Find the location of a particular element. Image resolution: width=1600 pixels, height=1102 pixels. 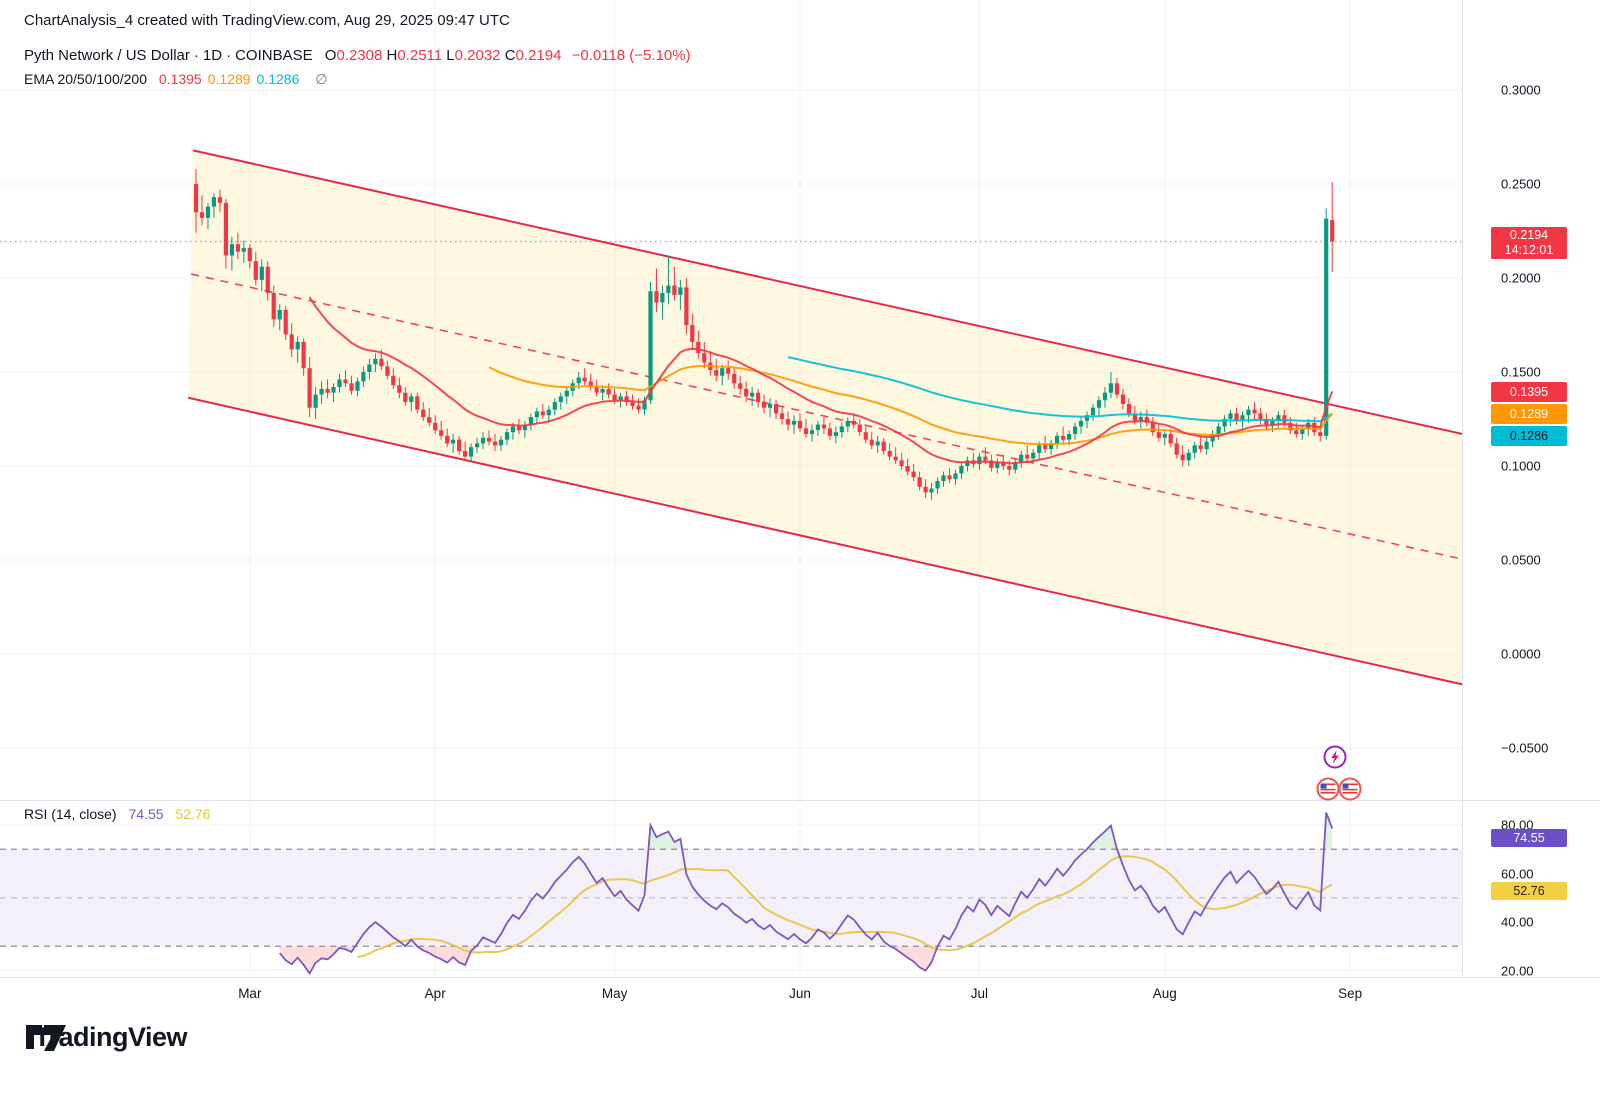

ema100-line is located at coordinates (1060, 389).